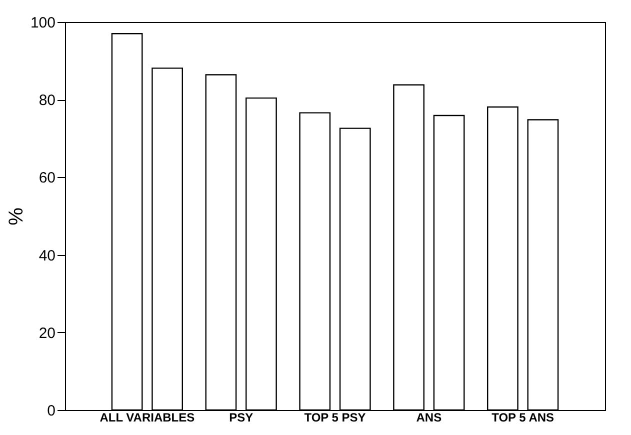 This screenshot has height=435, width=631. What do you see at coordinates (147, 417) in the screenshot?
I see `x-tick-label: ALL VARIABLES` at bounding box center [147, 417].